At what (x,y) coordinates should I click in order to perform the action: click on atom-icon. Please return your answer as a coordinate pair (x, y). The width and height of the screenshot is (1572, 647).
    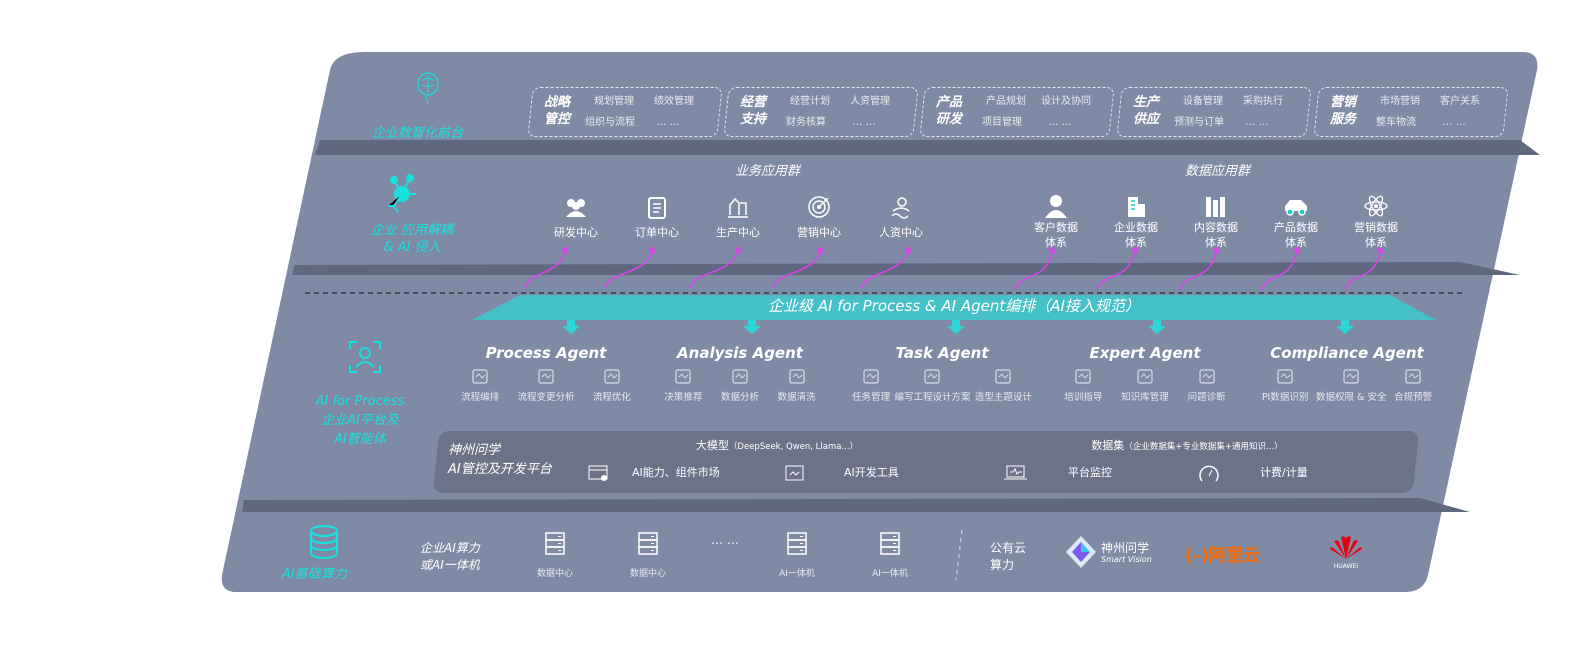
    Looking at the image, I should click on (1376, 206).